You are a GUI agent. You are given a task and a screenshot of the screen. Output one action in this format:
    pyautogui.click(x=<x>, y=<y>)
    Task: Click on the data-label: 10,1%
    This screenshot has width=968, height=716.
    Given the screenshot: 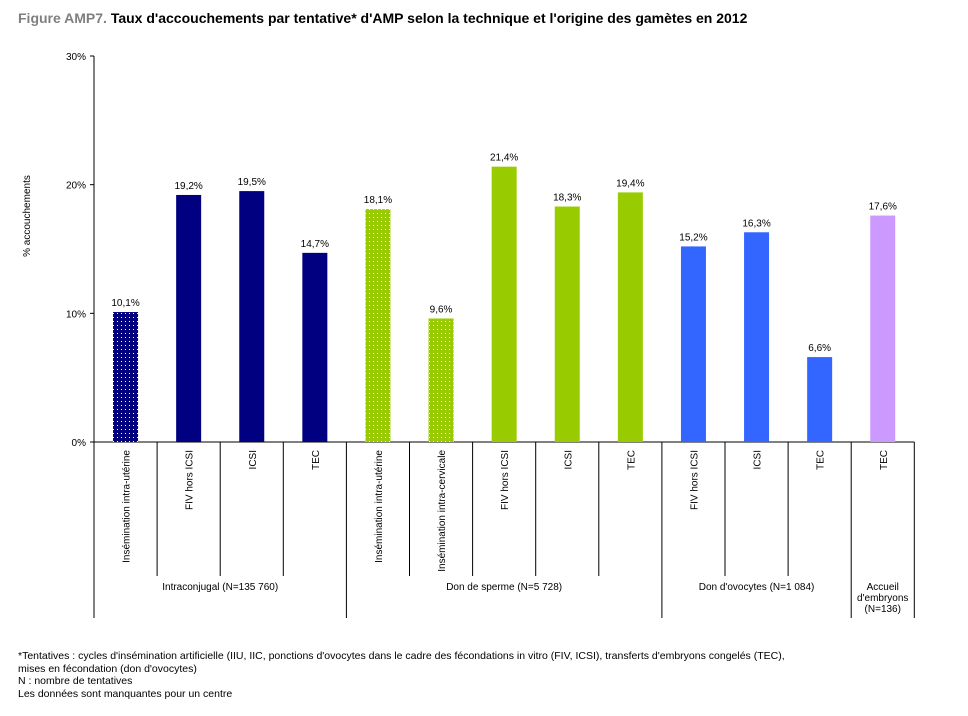 What is the action you would take?
    pyautogui.click(x=125, y=303)
    